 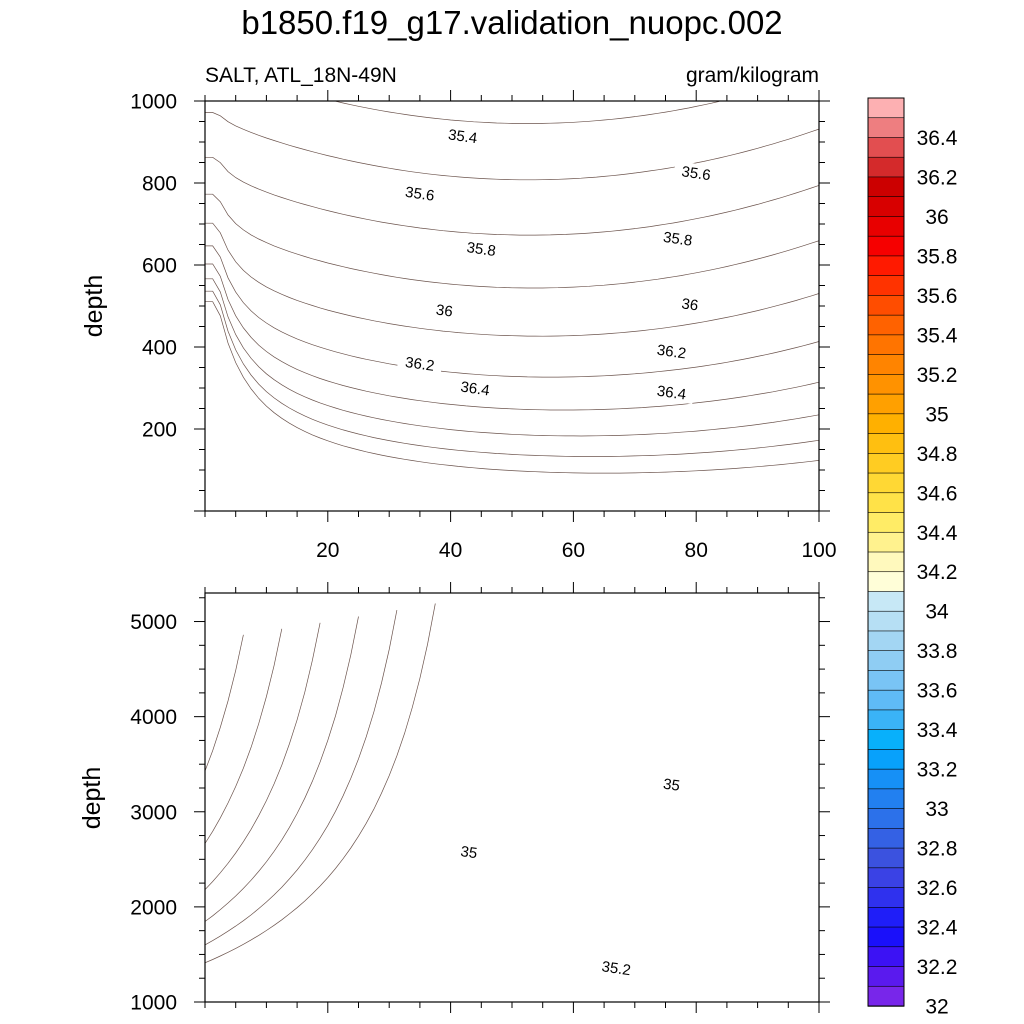 What do you see at coordinates (752, 75) in the screenshot?
I see `units-label: gram/kilogram` at bounding box center [752, 75].